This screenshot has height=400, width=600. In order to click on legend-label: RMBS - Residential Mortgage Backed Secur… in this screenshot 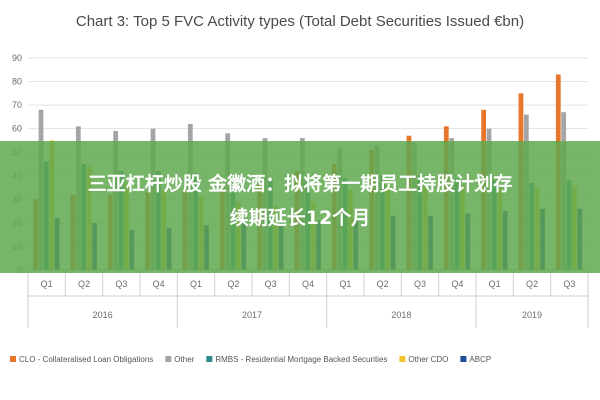, I will do `click(301, 359)`.